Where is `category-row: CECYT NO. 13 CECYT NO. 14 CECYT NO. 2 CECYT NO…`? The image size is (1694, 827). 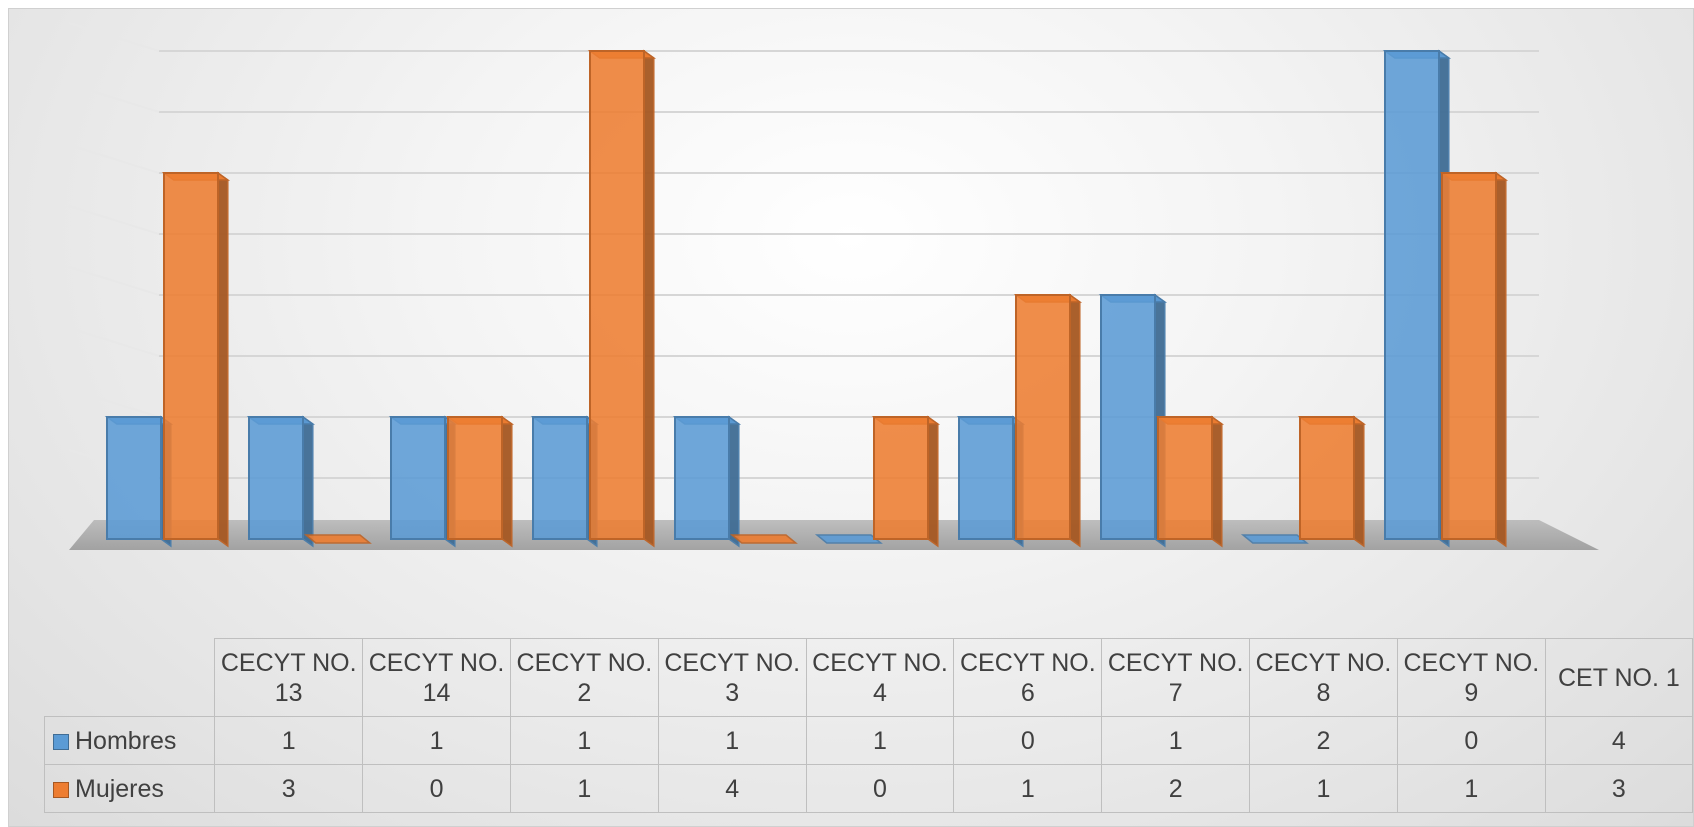
category-row: CECYT NO. 13 CECYT NO. 14 CECYT NO. 2 CECYT NO… is located at coordinates (869, 677).